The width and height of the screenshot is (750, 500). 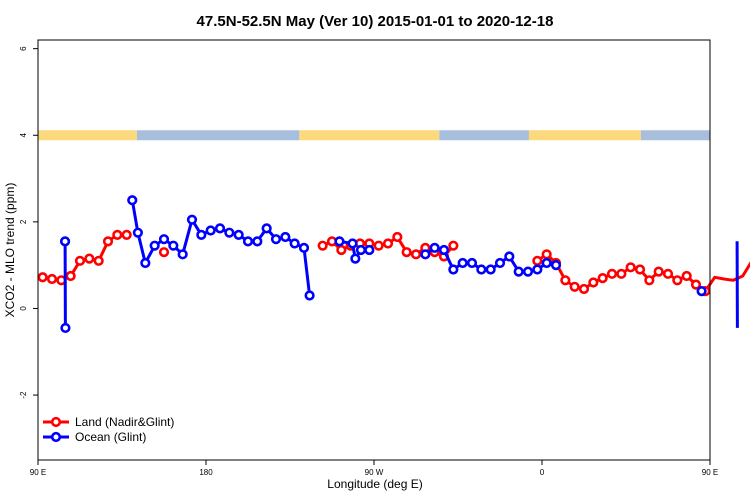 I want to click on x-tick-label: 0, so click(x=542, y=472).